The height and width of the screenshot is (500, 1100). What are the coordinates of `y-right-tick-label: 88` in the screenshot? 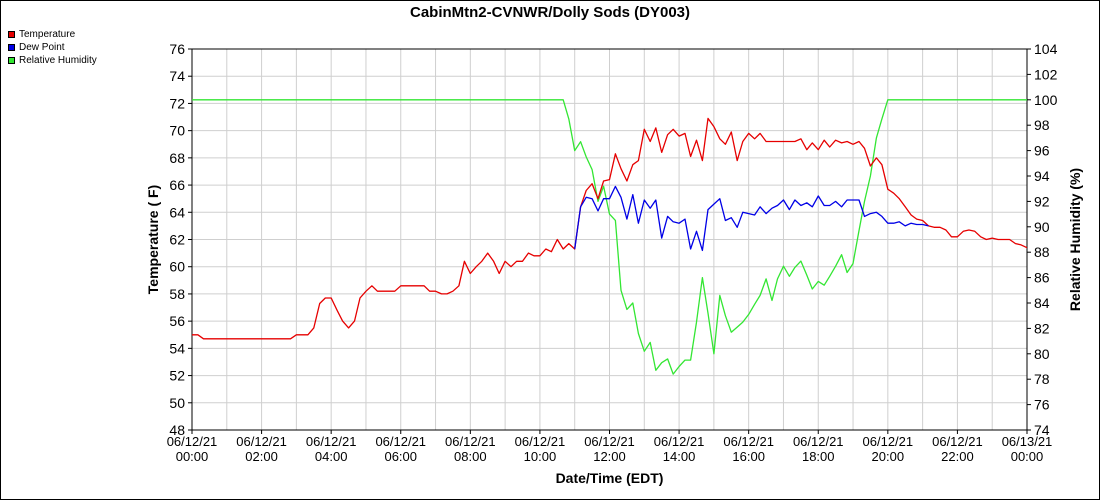 It's located at (1042, 252).